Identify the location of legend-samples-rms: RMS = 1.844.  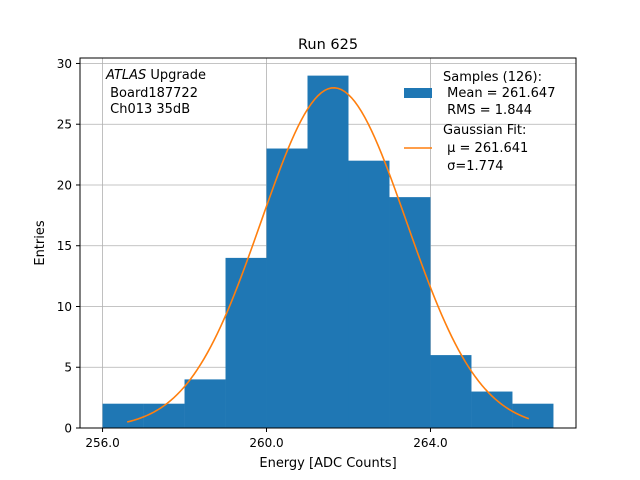
(487, 110).